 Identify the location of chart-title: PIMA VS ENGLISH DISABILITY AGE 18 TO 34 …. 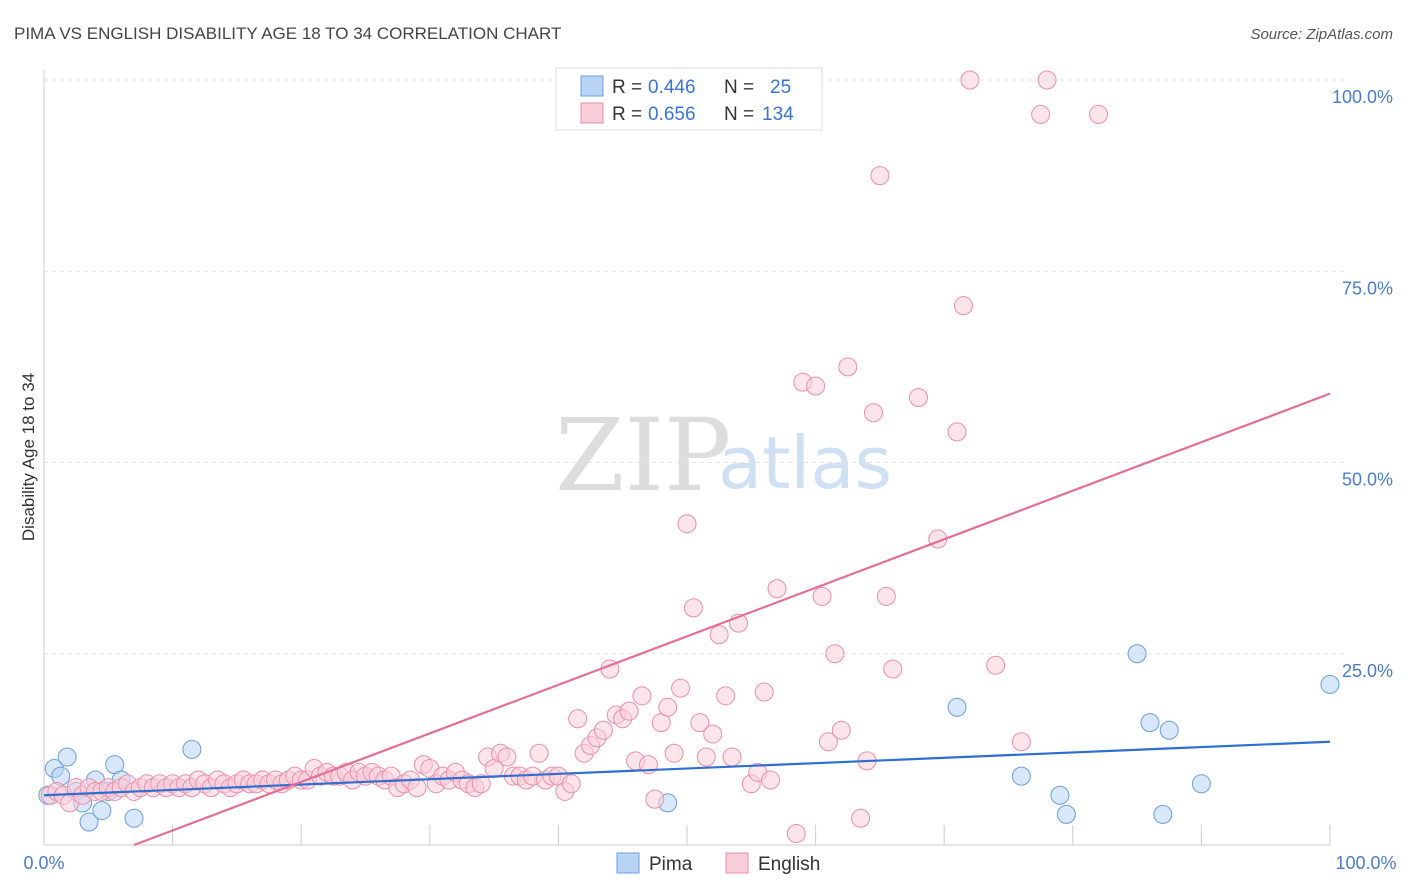
(287, 33).